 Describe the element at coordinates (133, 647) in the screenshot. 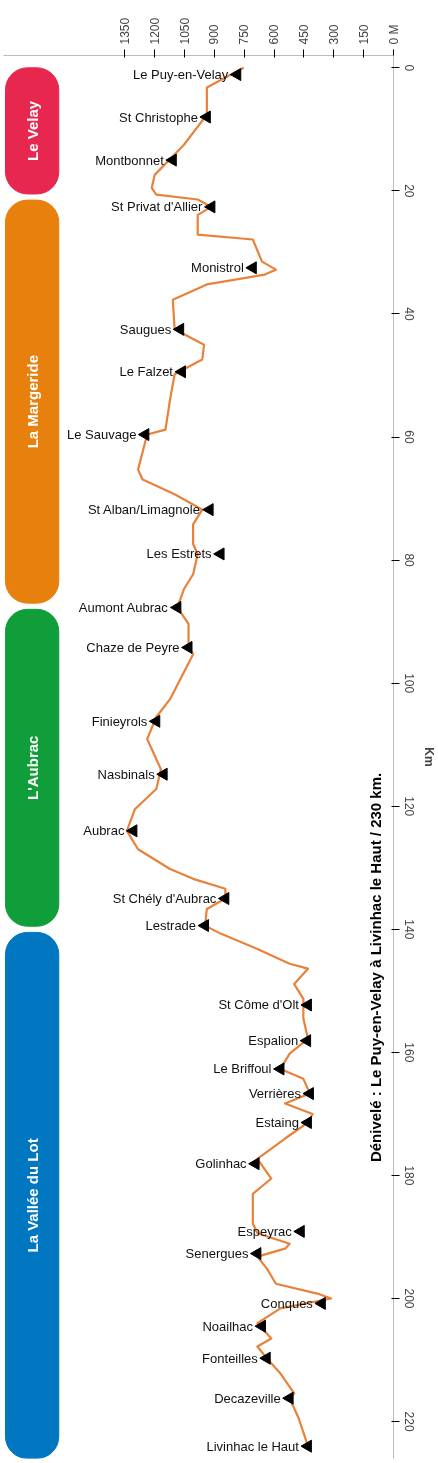

I see `annotation: Chaze de Peyre` at that location.